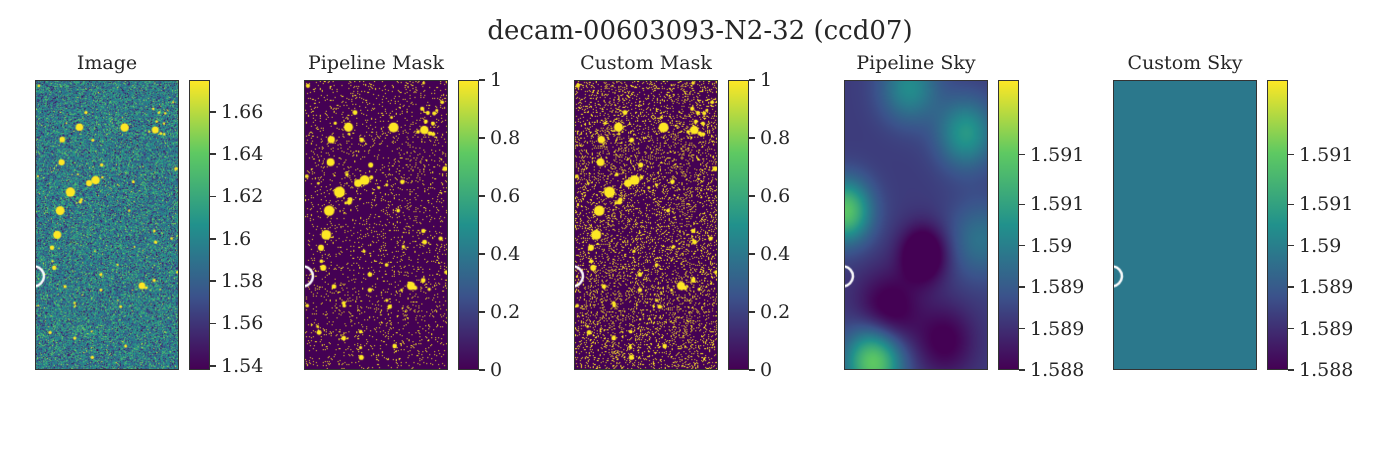 Image resolution: width=1400 pixels, height=450 pixels. I want to click on colorbar-tick-label: 1.62, so click(242, 196).